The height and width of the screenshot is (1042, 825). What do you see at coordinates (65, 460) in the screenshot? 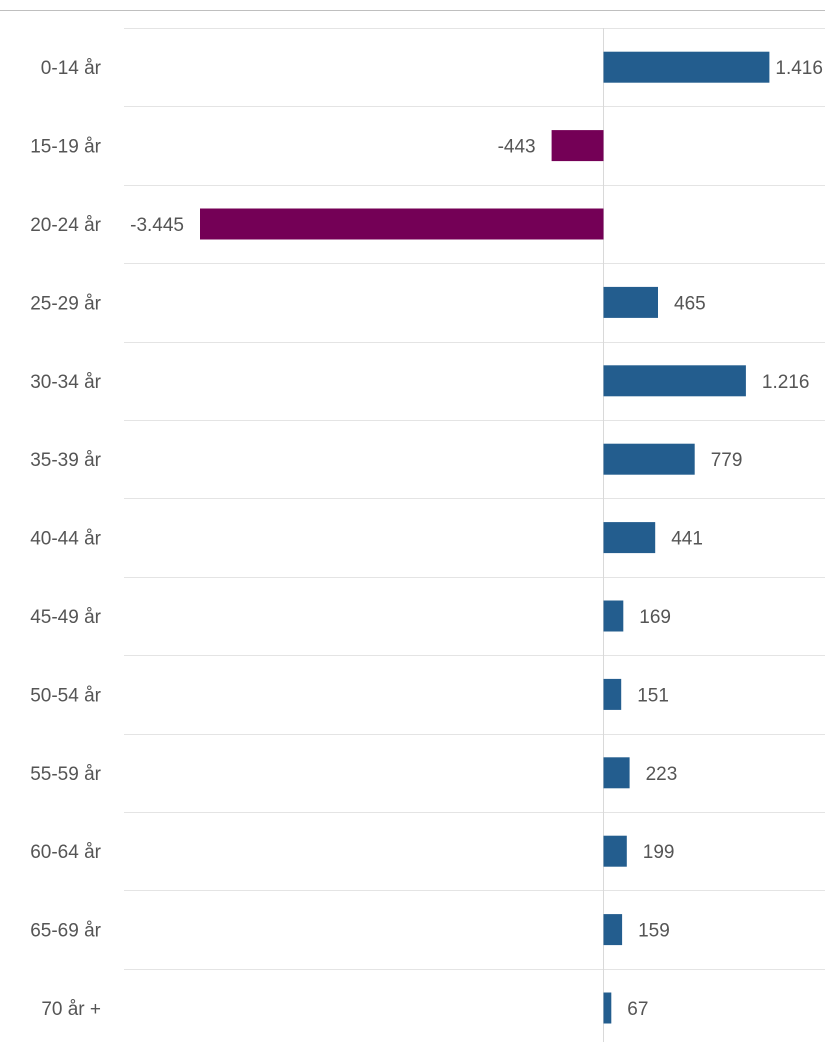
I see `category-label: 35-39 år` at bounding box center [65, 460].